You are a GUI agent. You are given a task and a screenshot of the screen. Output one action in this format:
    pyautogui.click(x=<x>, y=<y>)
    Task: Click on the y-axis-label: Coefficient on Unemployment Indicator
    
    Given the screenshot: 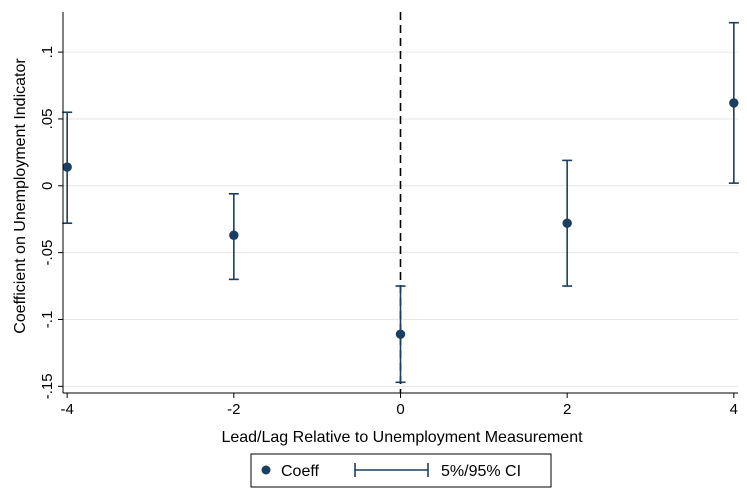 What is the action you would take?
    pyautogui.click(x=20, y=196)
    